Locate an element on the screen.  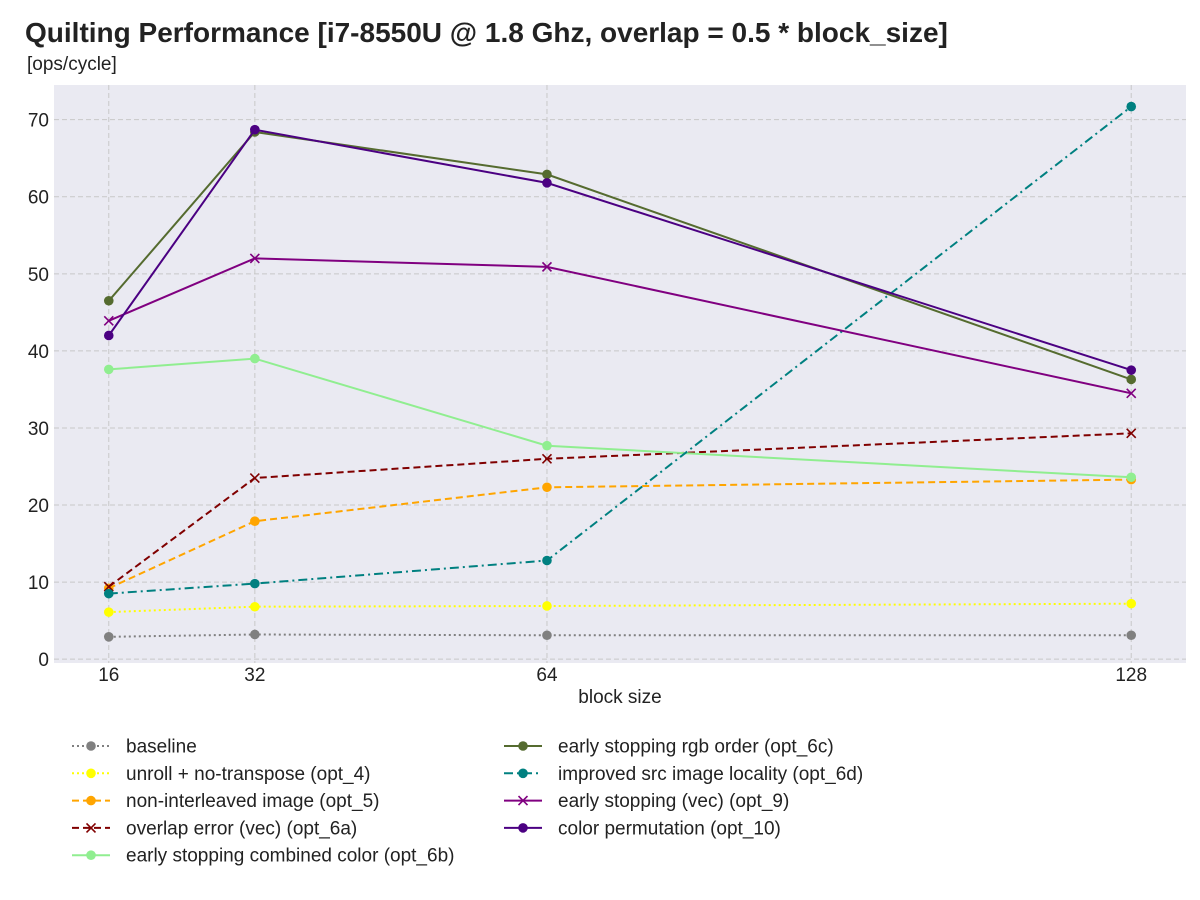
y-tick-label: 30 is located at coordinates (38, 429).